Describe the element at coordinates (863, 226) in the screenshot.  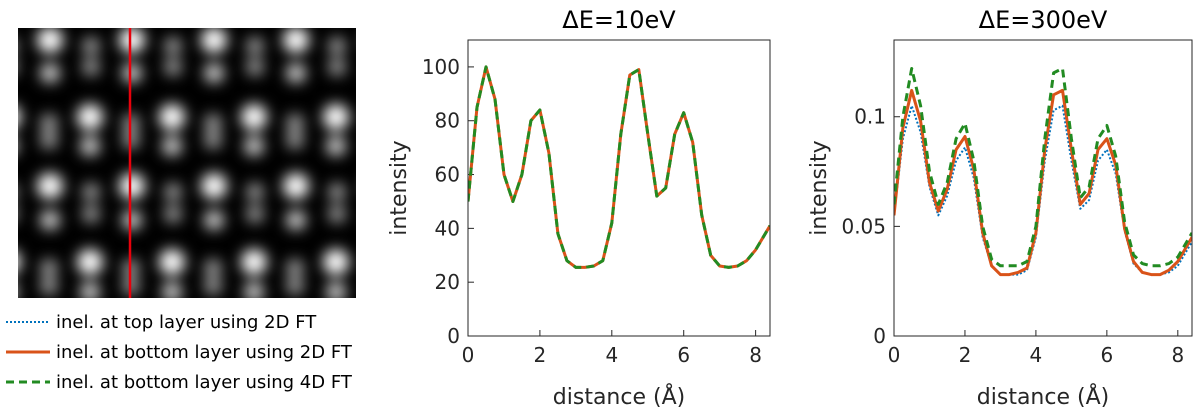
I see `y-tick-label: 0.05` at that location.